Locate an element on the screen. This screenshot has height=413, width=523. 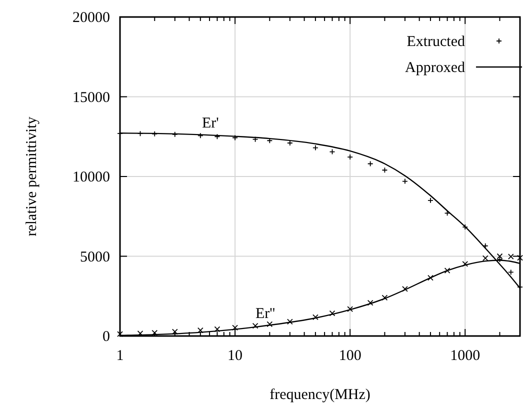
y-axis-title: relative permittivity is located at coordinates (32, 176).